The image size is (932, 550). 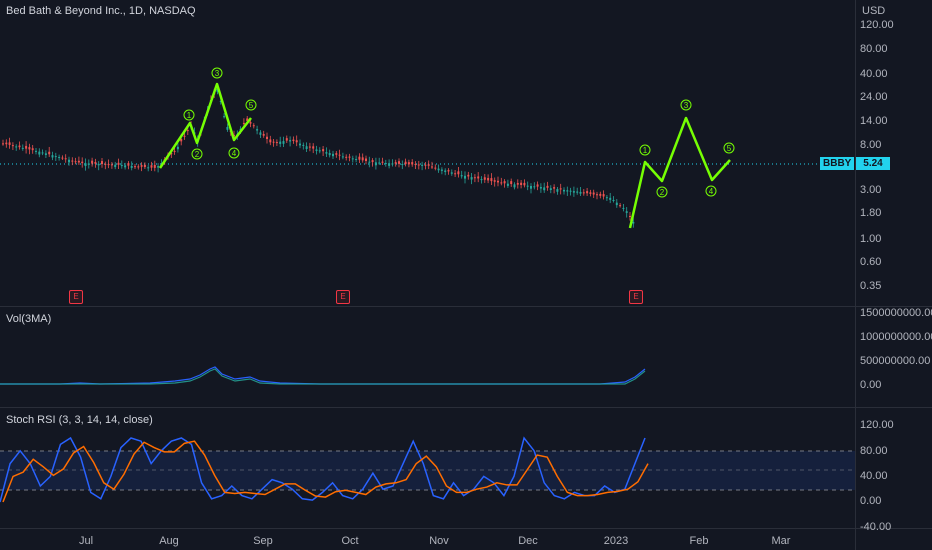 I want to click on time-axis-divider, so click(x=466, y=528).